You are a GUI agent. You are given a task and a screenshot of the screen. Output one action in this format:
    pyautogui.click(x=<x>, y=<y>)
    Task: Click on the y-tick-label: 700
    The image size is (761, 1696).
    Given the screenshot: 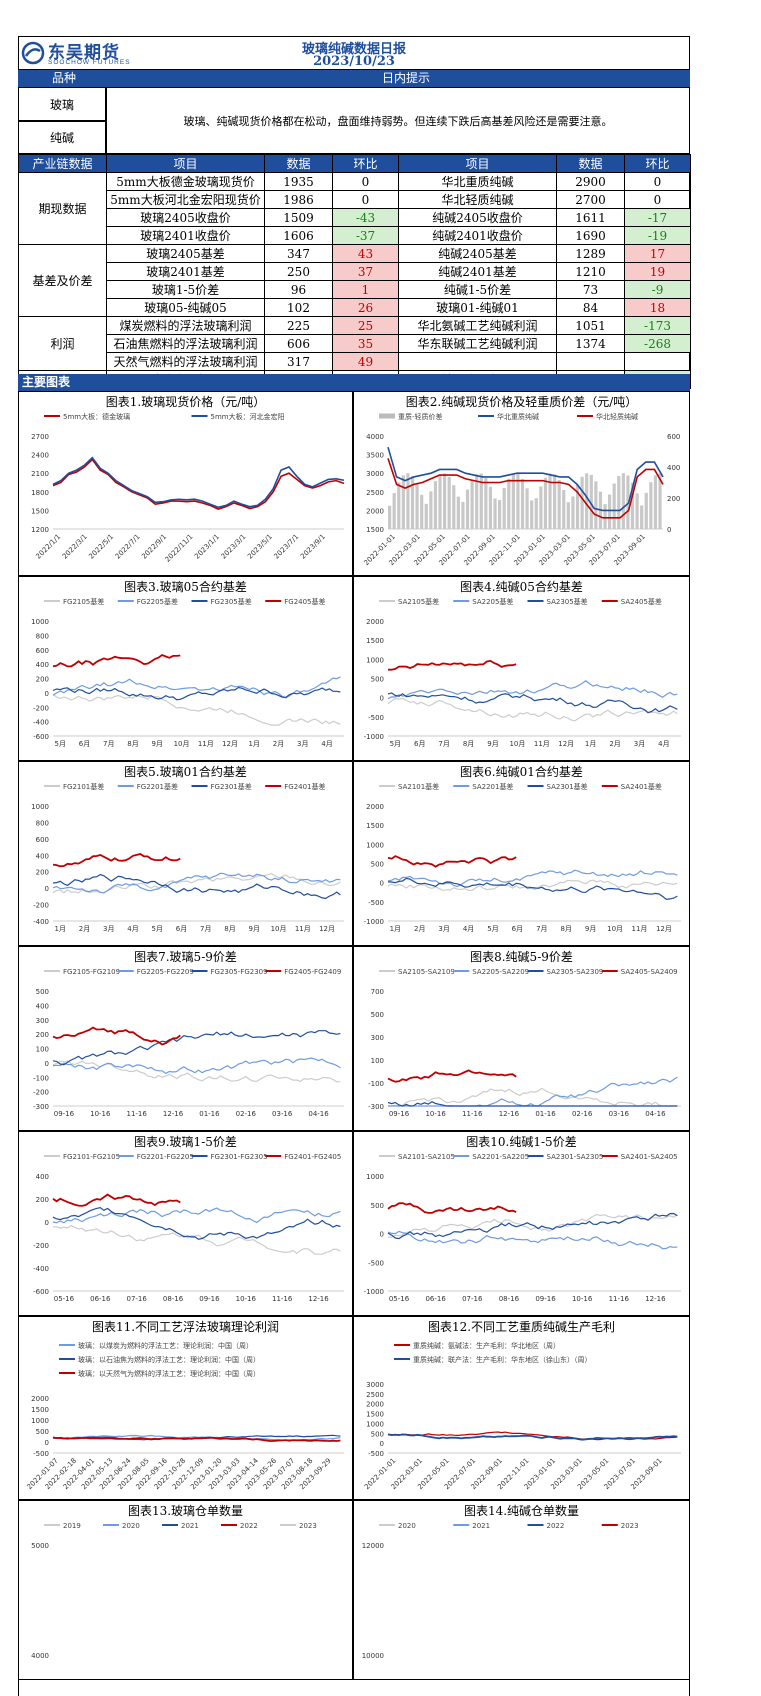 What is the action you would take?
    pyautogui.click(x=377, y=992)
    